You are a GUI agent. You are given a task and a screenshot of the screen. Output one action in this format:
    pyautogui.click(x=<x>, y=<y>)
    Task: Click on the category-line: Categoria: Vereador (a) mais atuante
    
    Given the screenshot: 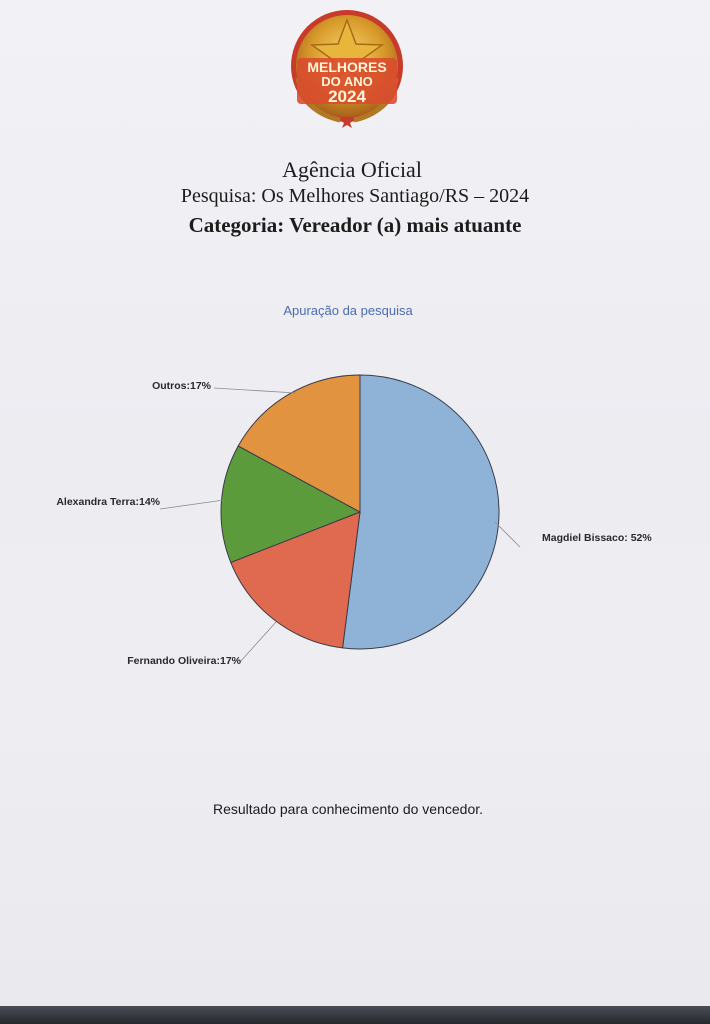 What is the action you would take?
    pyautogui.click(x=355, y=225)
    